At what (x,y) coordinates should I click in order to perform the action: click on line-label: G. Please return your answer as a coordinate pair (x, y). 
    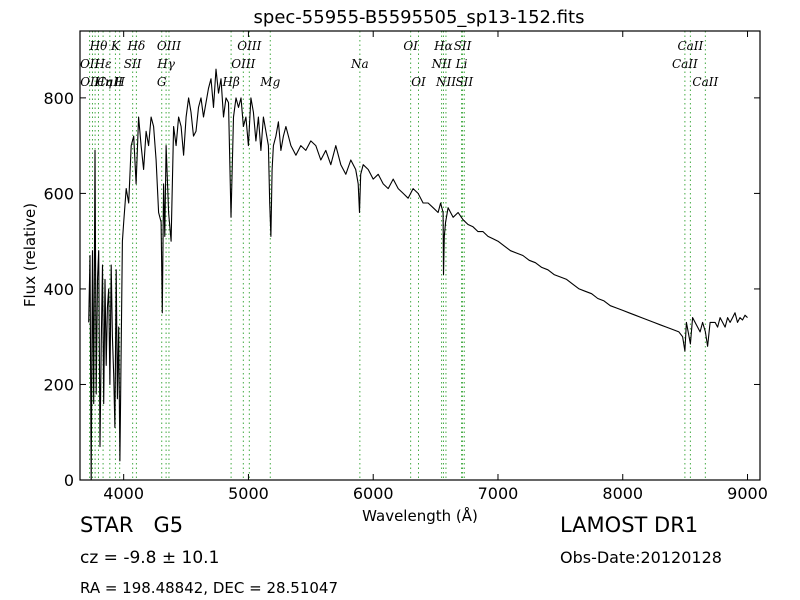
    Looking at the image, I should click on (162, 82).